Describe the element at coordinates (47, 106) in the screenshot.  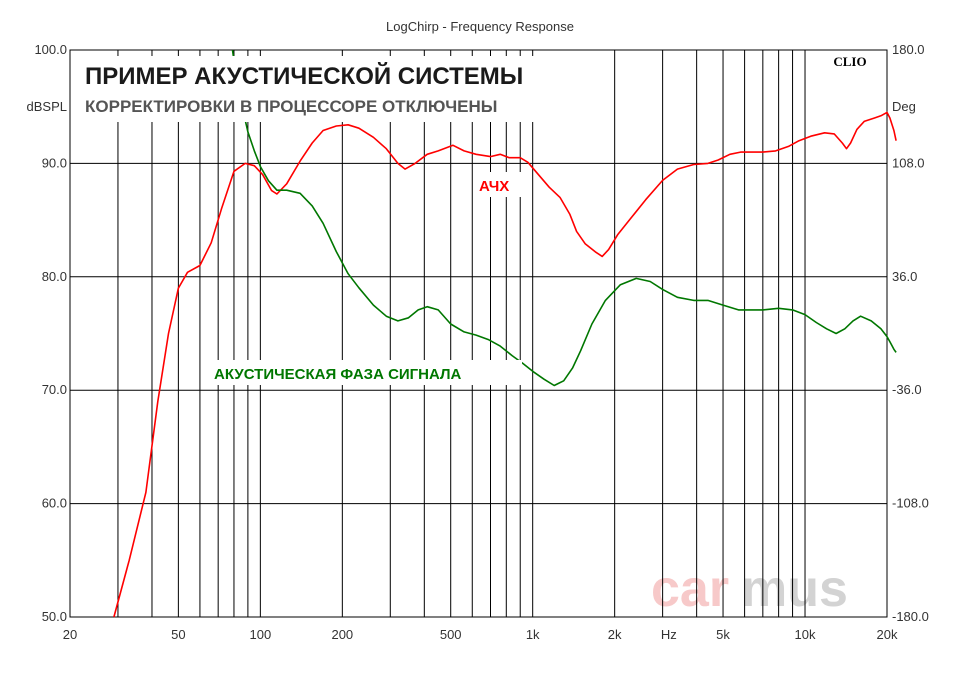
I see `y-left-axis-label: dBSPL` at that location.